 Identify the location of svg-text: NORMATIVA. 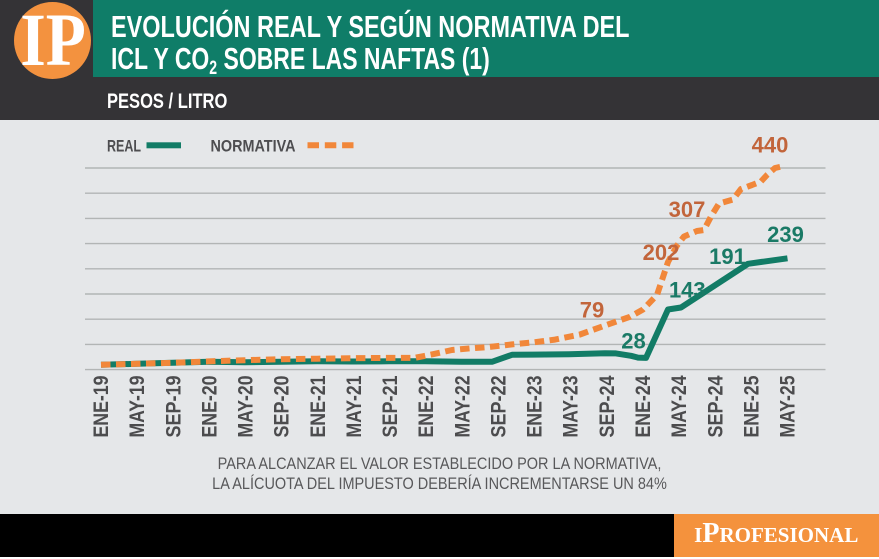
(253, 146).